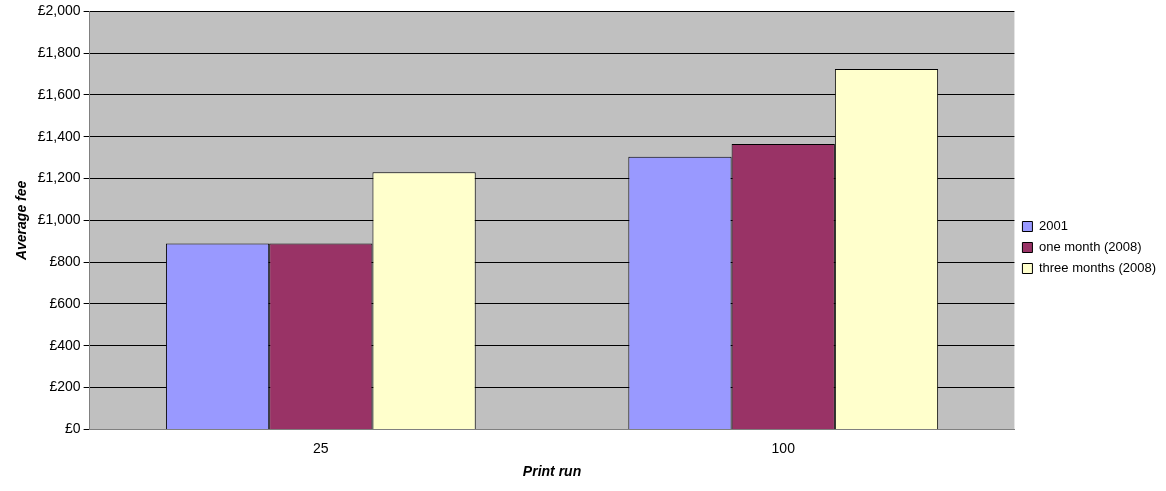 The width and height of the screenshot is (1166, 491). Describe the element at coordinates (65, 344) in the screenshot. I see `y-tick-label: £400` at that location.